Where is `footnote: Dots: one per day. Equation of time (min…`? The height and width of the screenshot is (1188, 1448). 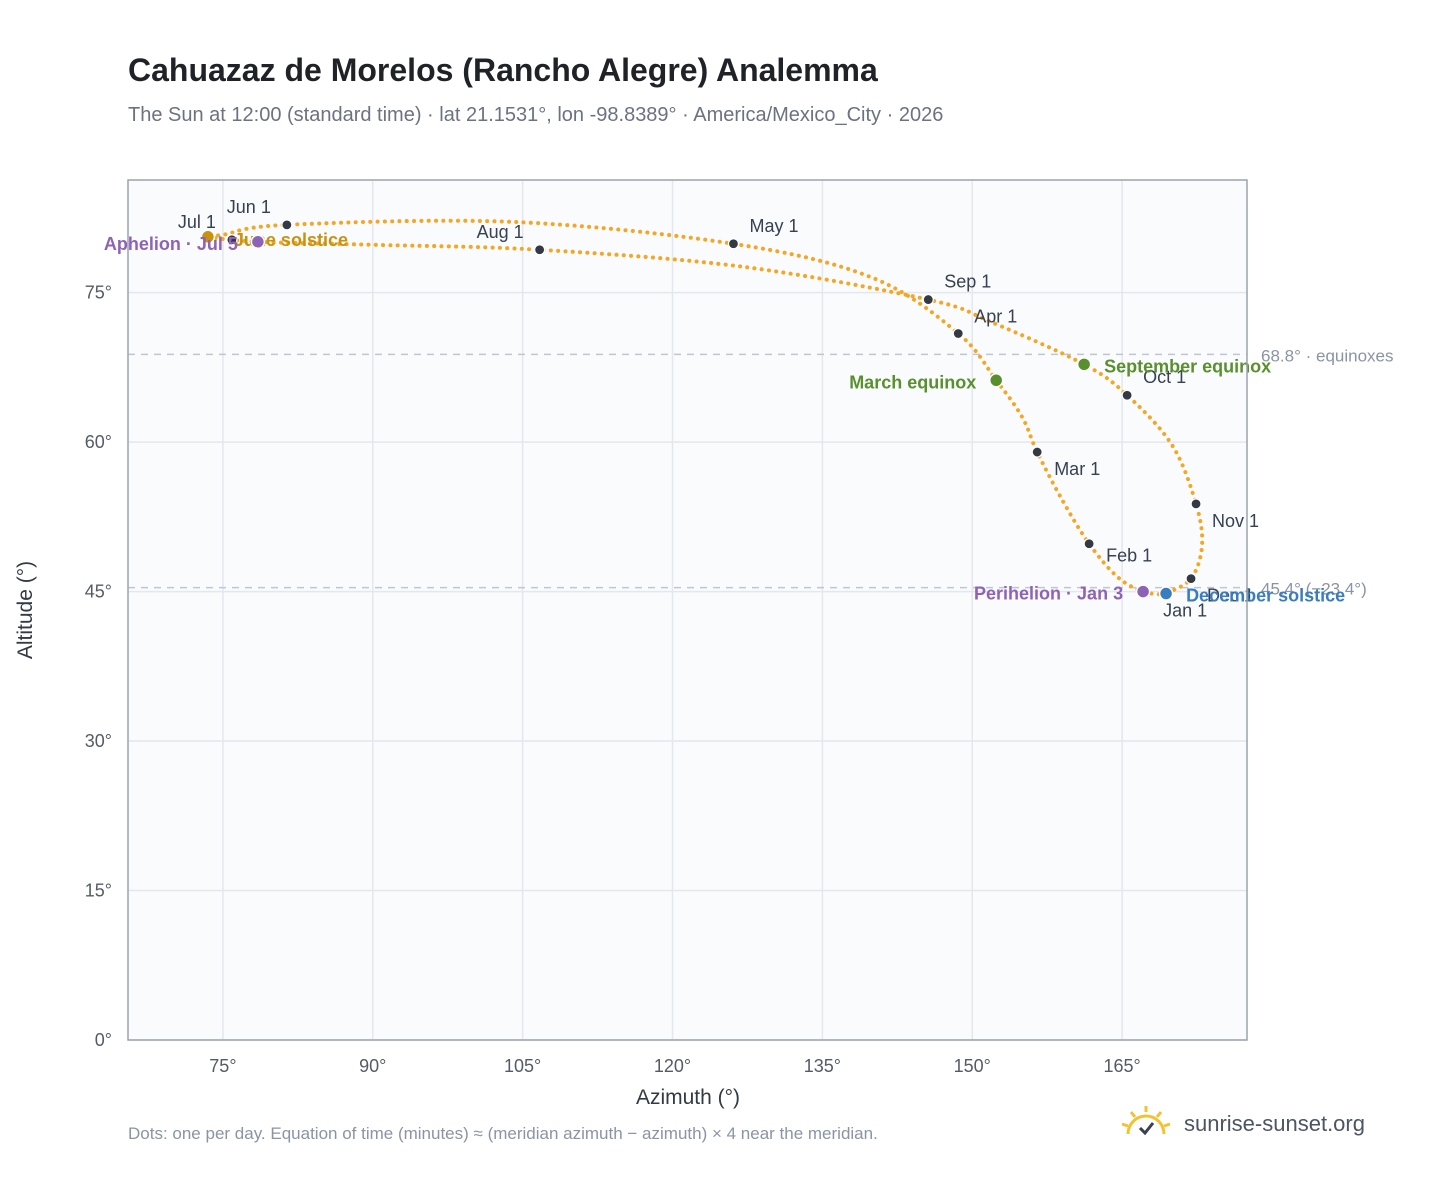 footnote: Dots: one per day. Equation of time (min… is located at coordinates (503, 1133).